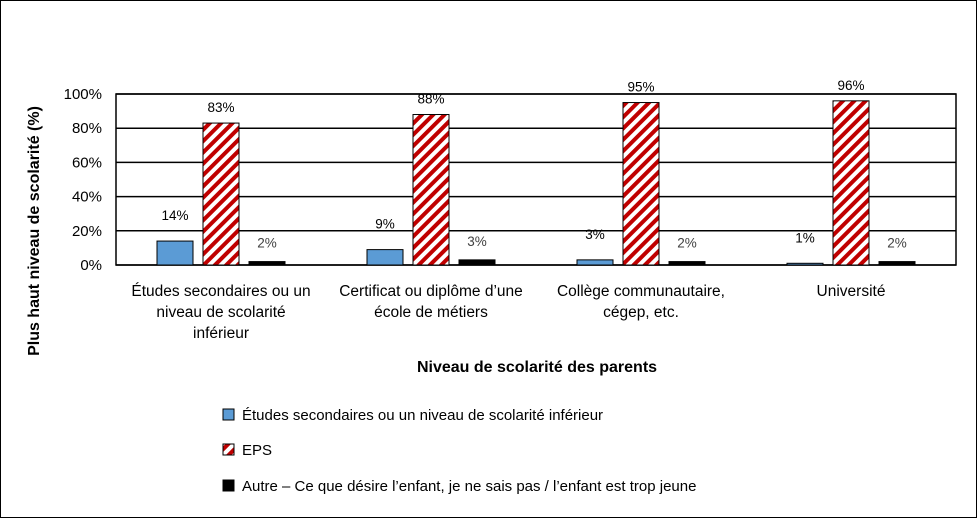 This screenshot has height=518, width=977. I want to click on data-label: 1%, so click(805, 237).